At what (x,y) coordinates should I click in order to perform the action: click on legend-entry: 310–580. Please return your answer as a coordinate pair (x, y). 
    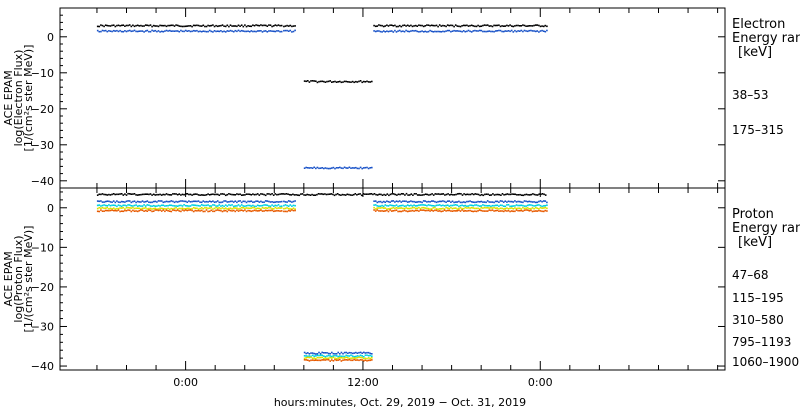
    Looking at the image, I should click on (758, 320).